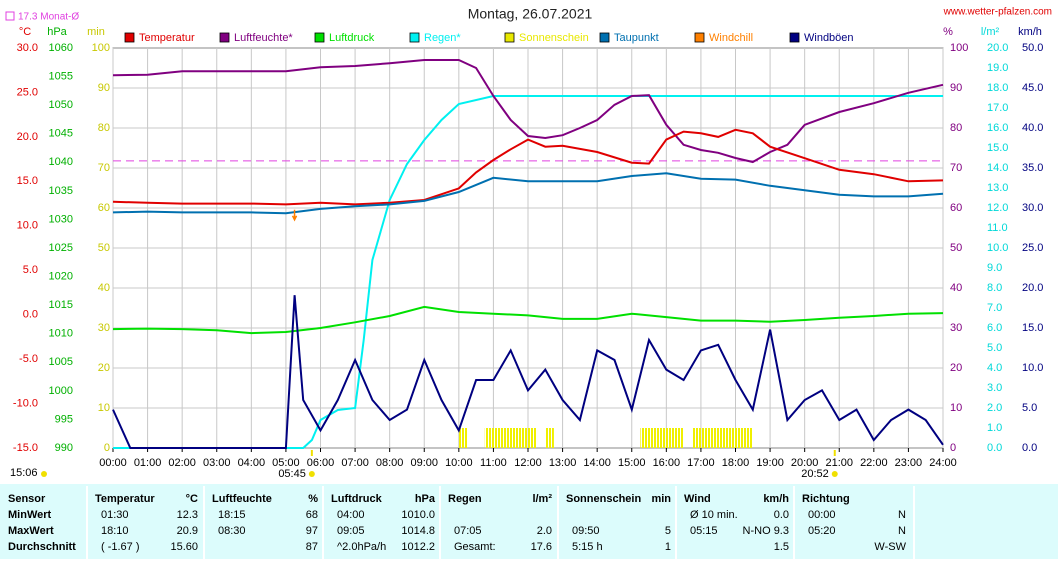  Describe the element at coordinates (994, 328) in the screenshot. I see `y-tick-label: 6.0` at that location.